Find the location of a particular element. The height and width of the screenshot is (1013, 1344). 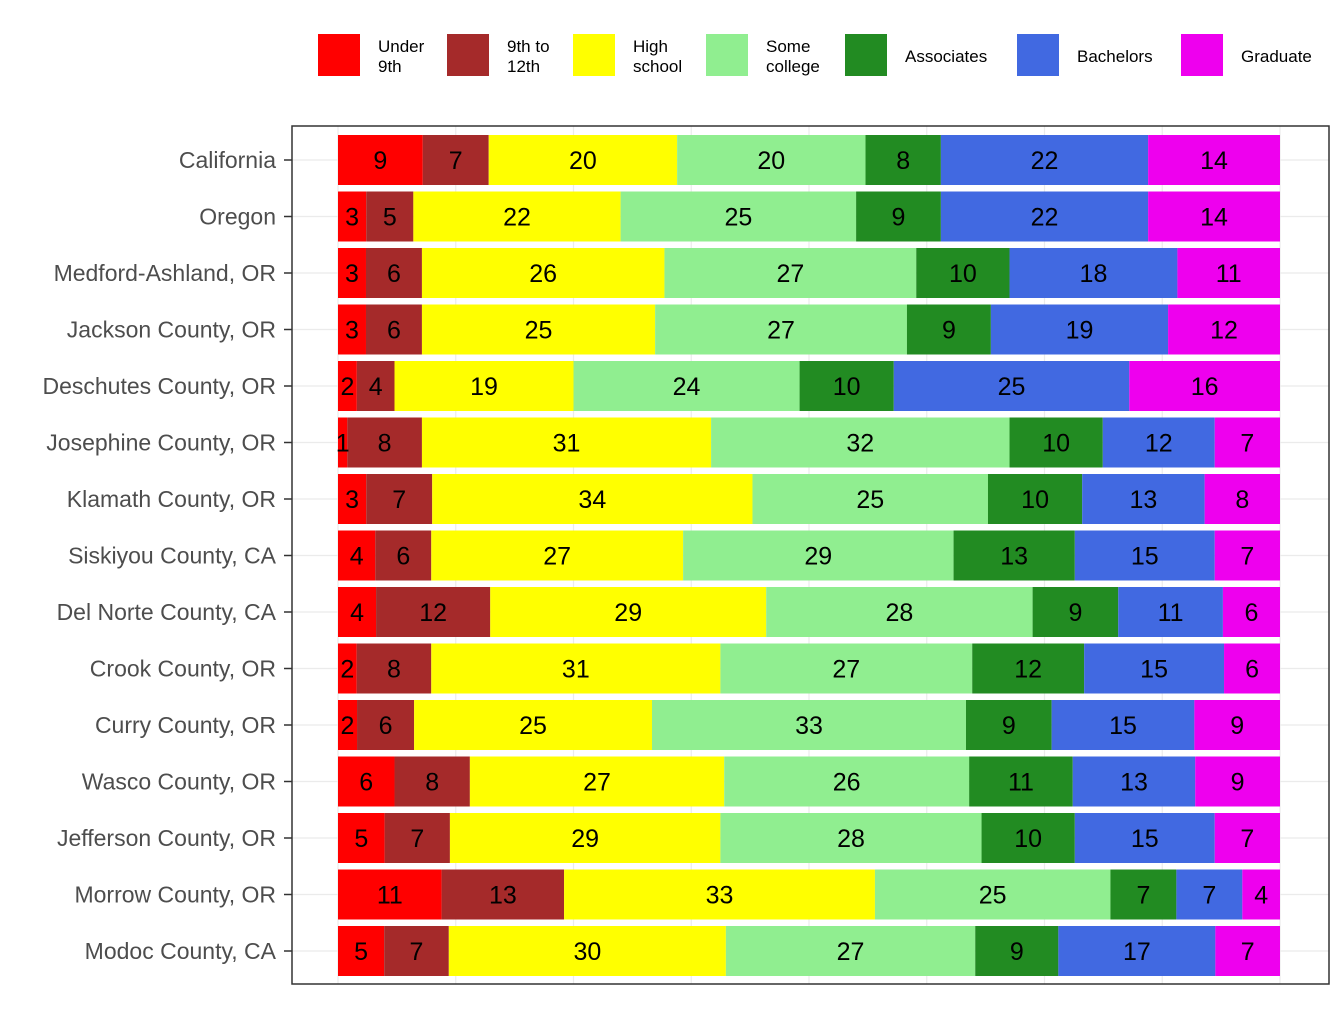

bar-medford-ashland-or-9th-to-12th is located at coordinates (393, 273).